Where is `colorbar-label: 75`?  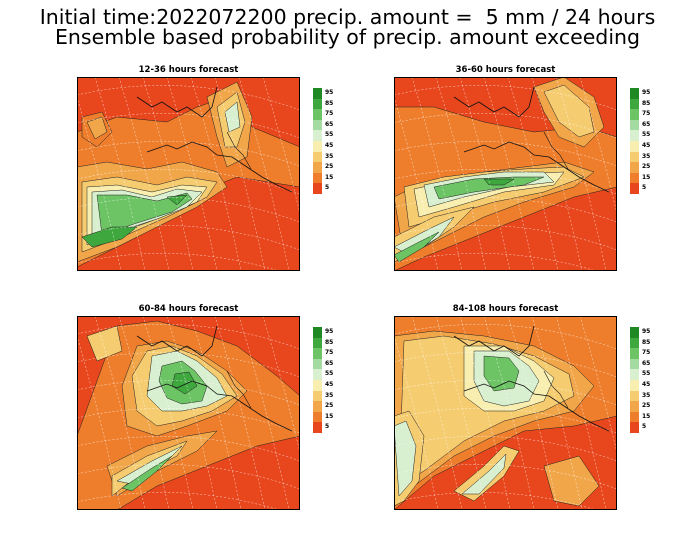
colorbar-label: 75 is located at coordinates (646, 114).